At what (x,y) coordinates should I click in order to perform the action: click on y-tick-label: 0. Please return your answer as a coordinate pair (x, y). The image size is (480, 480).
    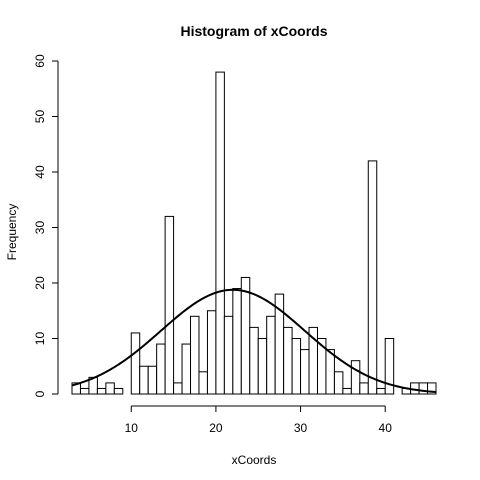
    Looking at the image, I should click on (40, 393).